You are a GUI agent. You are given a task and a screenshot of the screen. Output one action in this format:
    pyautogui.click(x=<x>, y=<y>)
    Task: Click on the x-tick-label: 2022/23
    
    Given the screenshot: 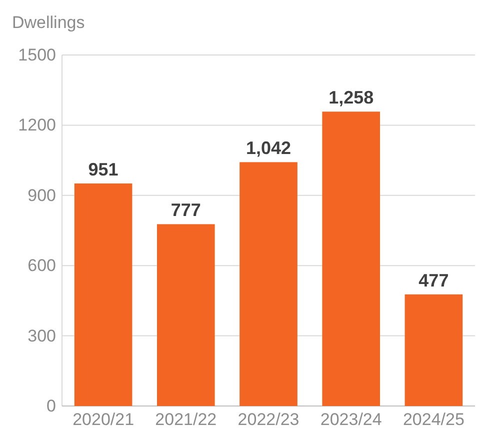 What is the action you would take?
    pyautogui.click(x=269, y=420)
    